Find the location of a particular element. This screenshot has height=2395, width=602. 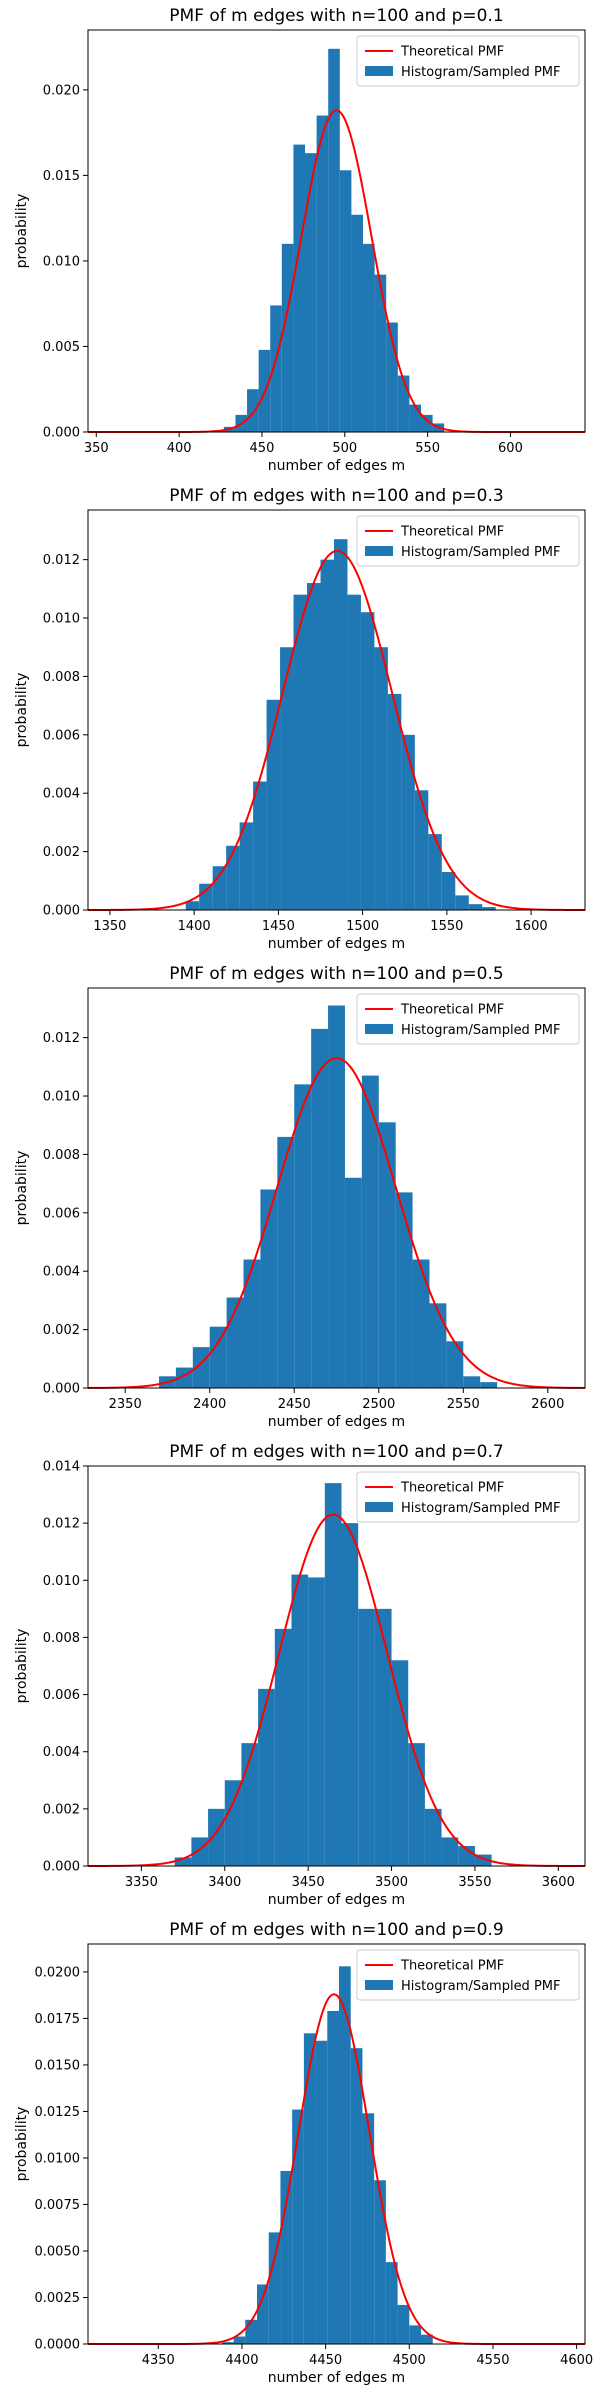

x-tick-label: 450 is located at coordinates (262, 448).